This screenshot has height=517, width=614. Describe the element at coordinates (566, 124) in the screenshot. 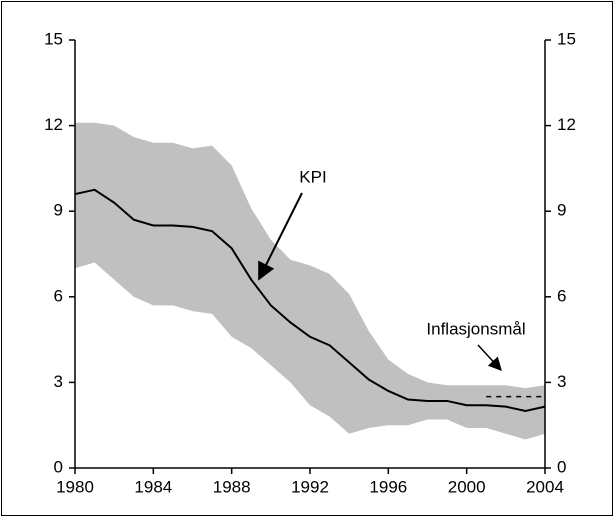

I see `y2-tick-label: 12` at that location.